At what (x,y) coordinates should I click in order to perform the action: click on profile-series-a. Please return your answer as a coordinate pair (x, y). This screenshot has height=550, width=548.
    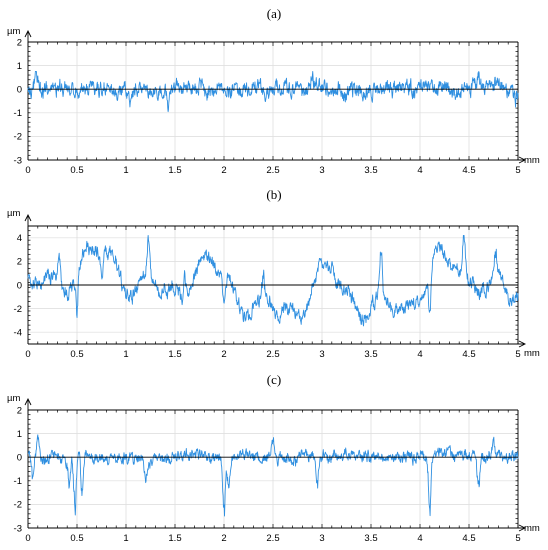
    Looking at the image, I should click on (273, 92).